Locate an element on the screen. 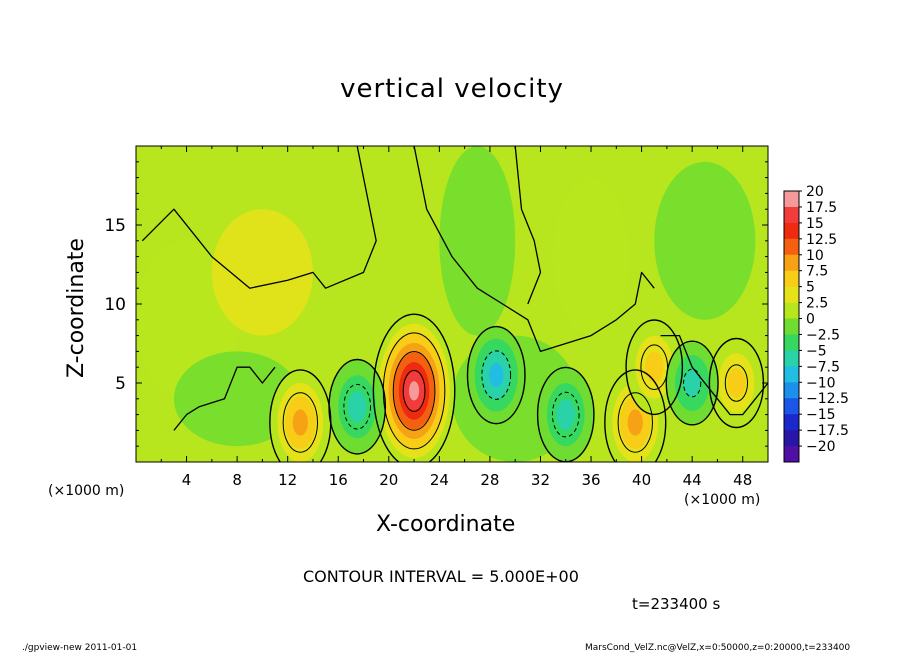  time-stamp: t=233400 s is located at coordinates (676, 604).